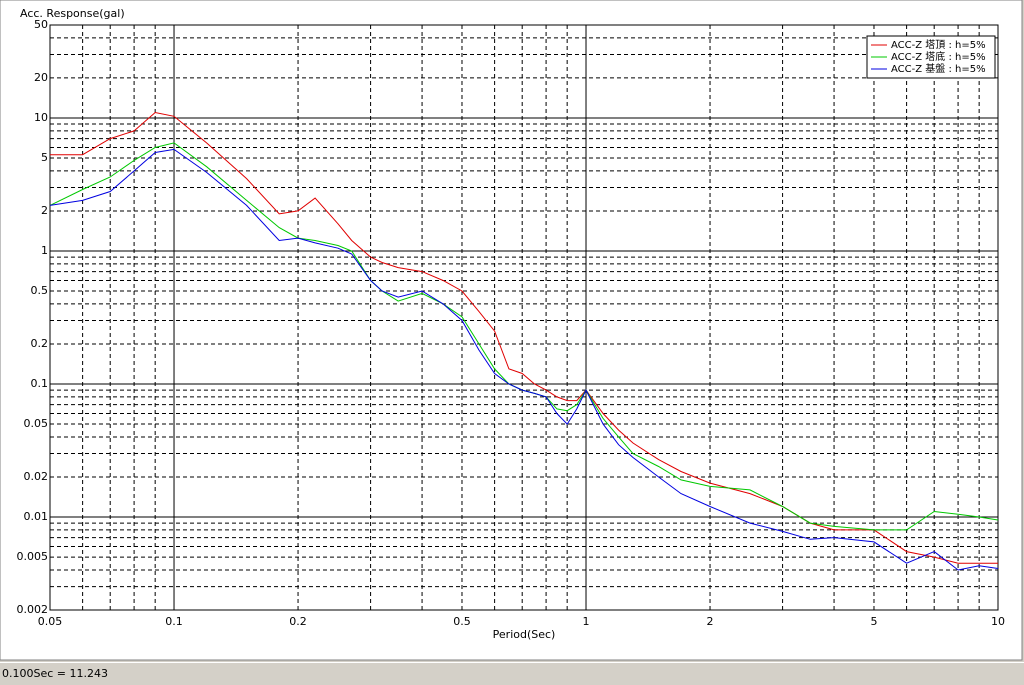  Describe the element at coordinates (40, 383) in the screenshot. I see `y-tick-label: 0.1` at that location.